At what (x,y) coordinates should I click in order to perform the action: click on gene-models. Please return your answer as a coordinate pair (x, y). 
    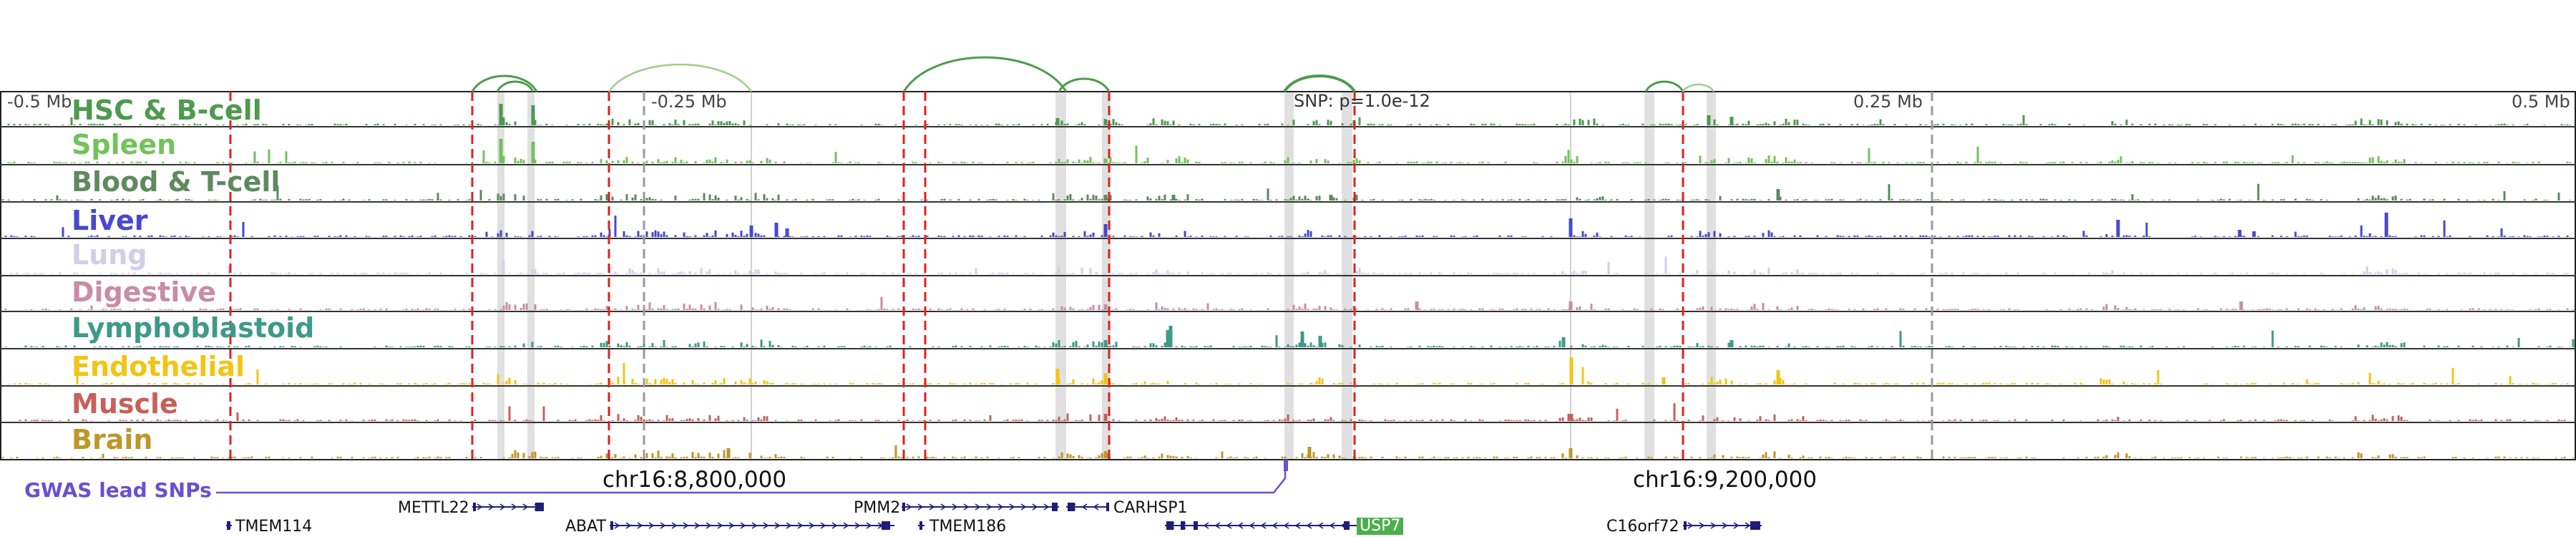
    Looking at the image, I should click on (994, 516).